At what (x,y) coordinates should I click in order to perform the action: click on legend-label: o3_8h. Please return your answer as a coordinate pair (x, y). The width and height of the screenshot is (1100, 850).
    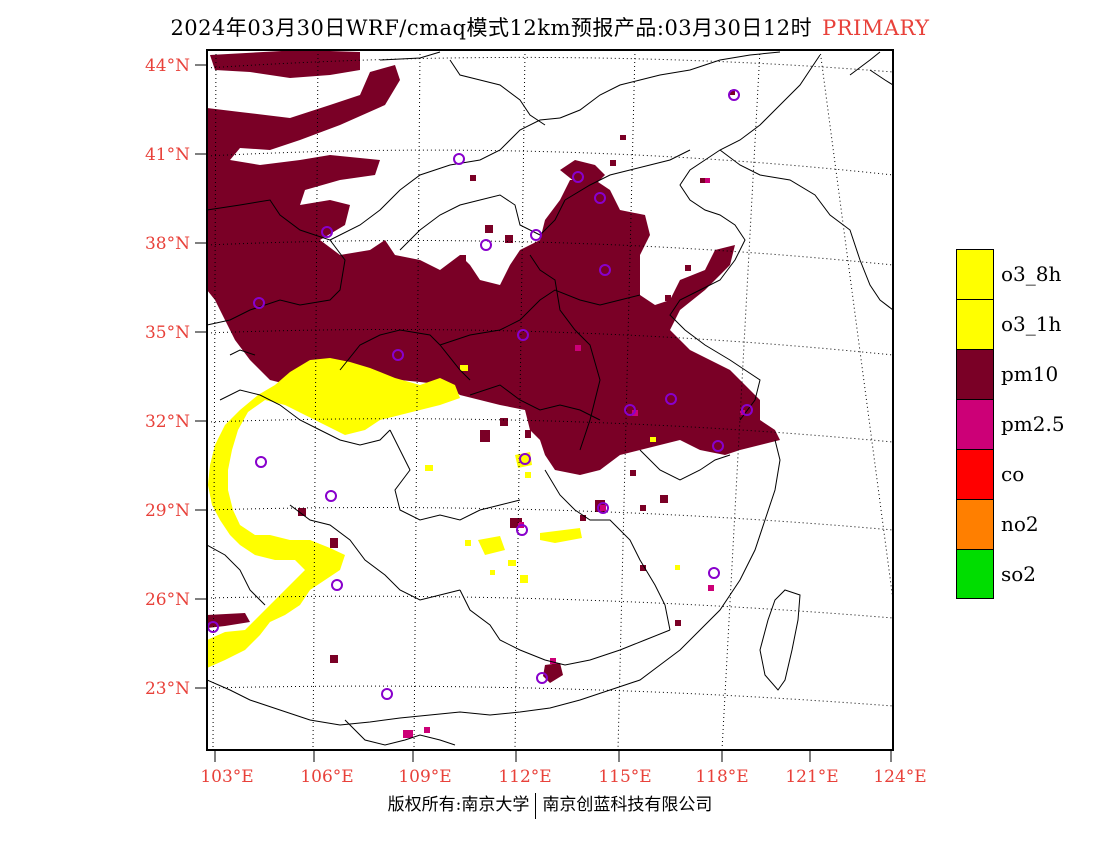
    Looking at the image, I should click on (1031, 274).